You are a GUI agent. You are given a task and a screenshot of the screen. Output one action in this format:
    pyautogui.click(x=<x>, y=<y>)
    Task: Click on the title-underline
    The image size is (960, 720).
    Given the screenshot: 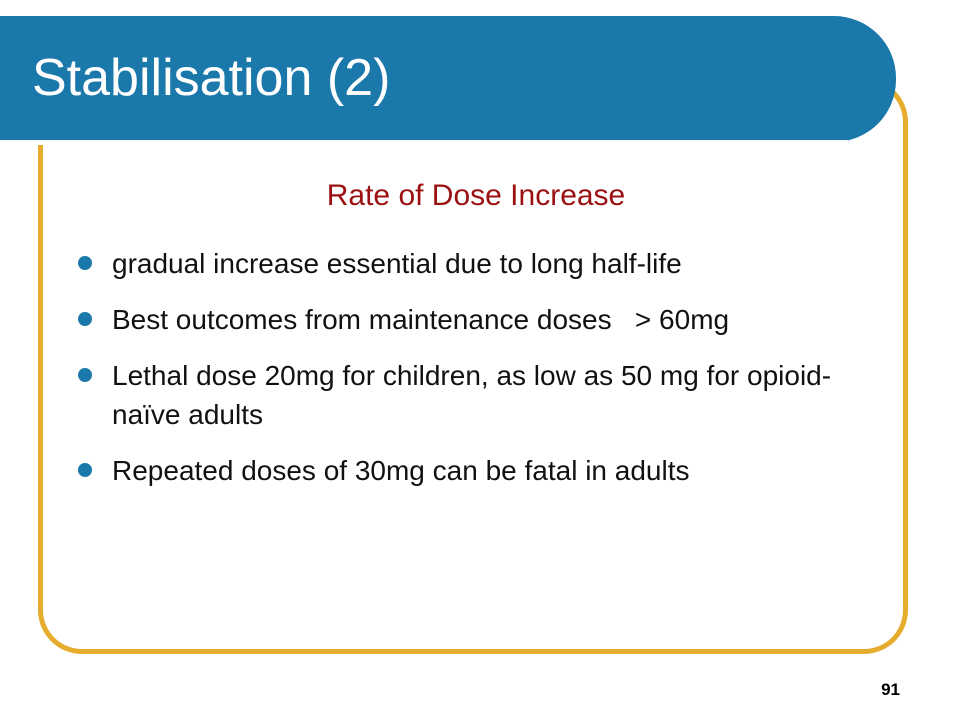 What is the action you would take?
    pyautogui.click(x=424, y=142)
    